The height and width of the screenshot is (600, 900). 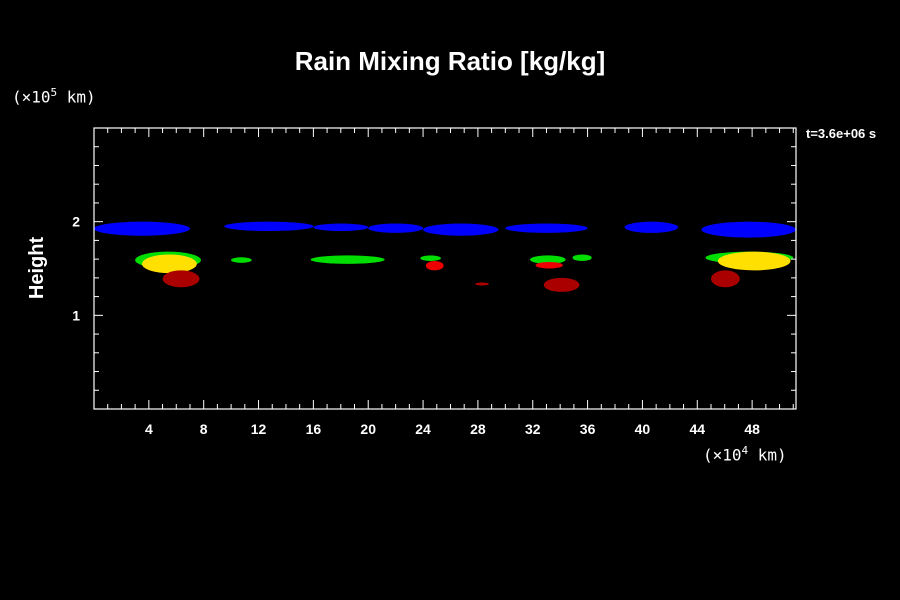 I want to click on x-tick-label: 32, so click(x=533, y=429).